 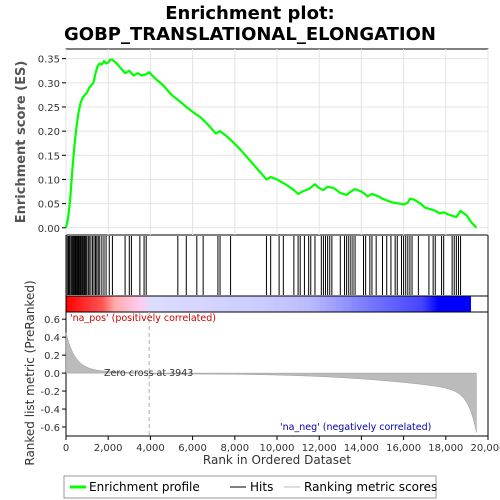 I want to click on x-tick-label: 12,000, so click(x=319, y=448).